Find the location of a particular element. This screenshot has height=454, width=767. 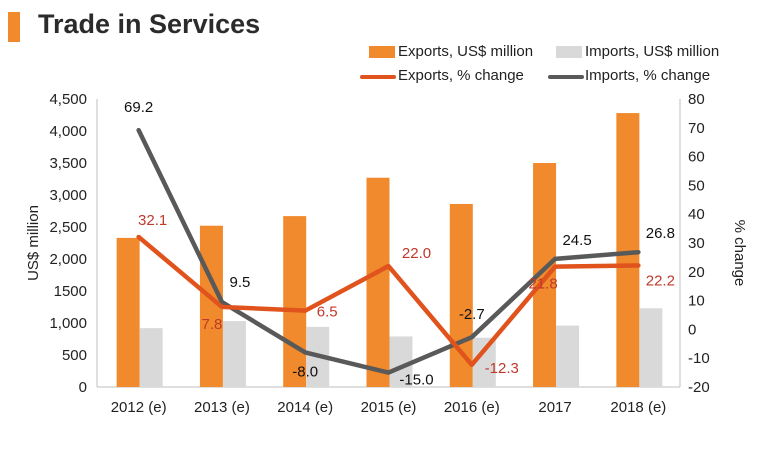

exports-change-data-label: 22.2 is located at coordinates (660, 280).